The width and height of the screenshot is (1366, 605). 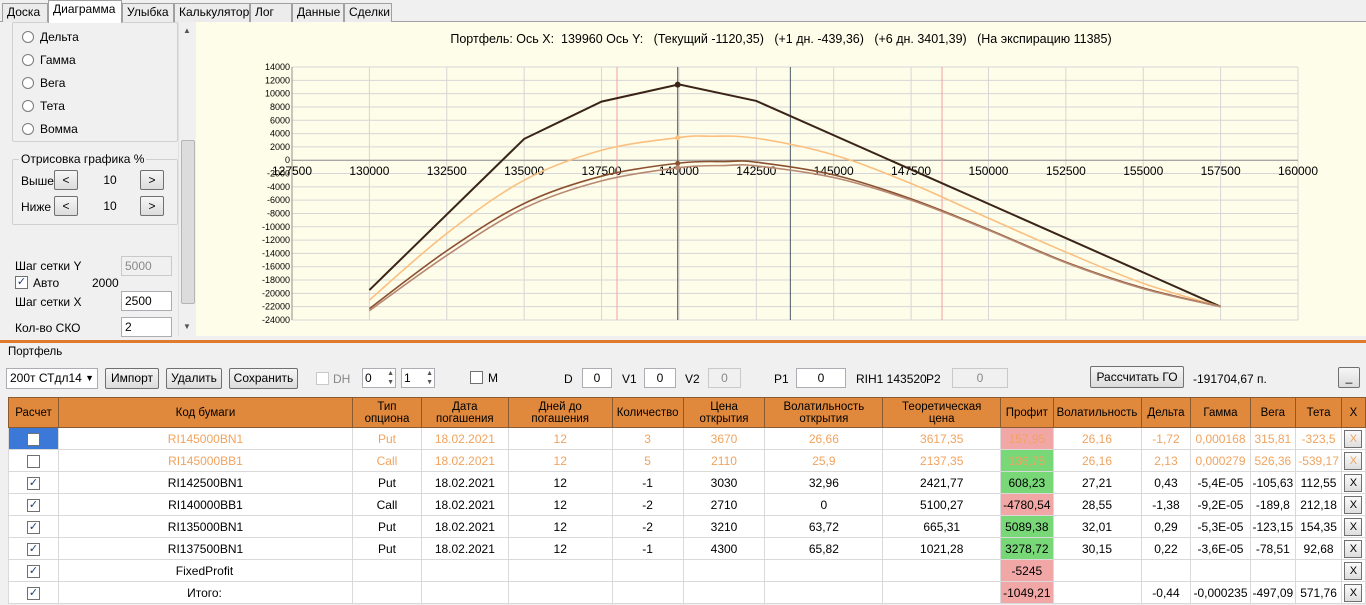 What do you see at coordinates (187, 326) in the screenshot?
I see `scroll-down-icon: ▼` at bounding box center [187, 326].